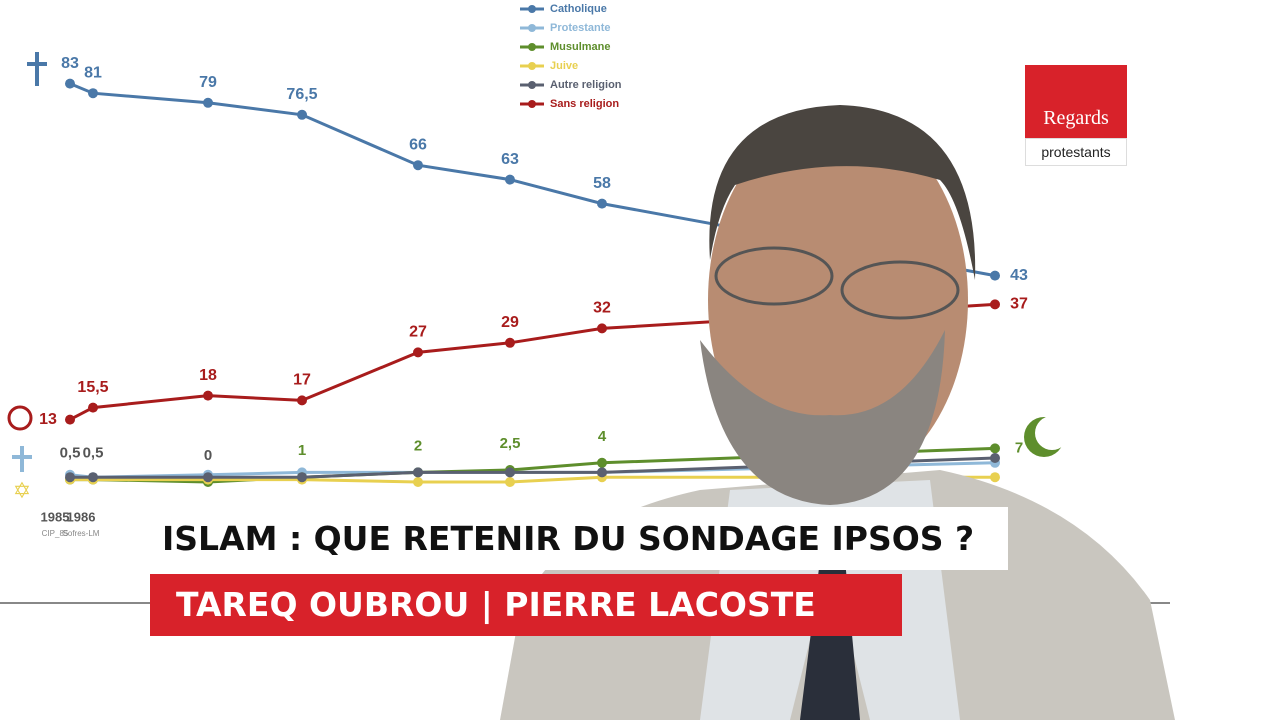  Describe the element at coordinates (20, 418) in the screenshot. I see `atom-icon` at that location.